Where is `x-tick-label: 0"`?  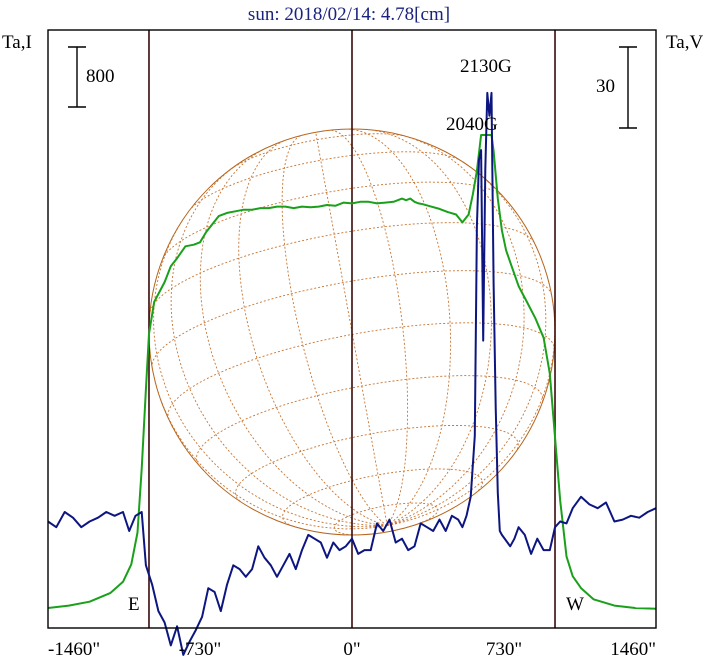 x-tick-label: 0" is located at coordinates (351, 649).